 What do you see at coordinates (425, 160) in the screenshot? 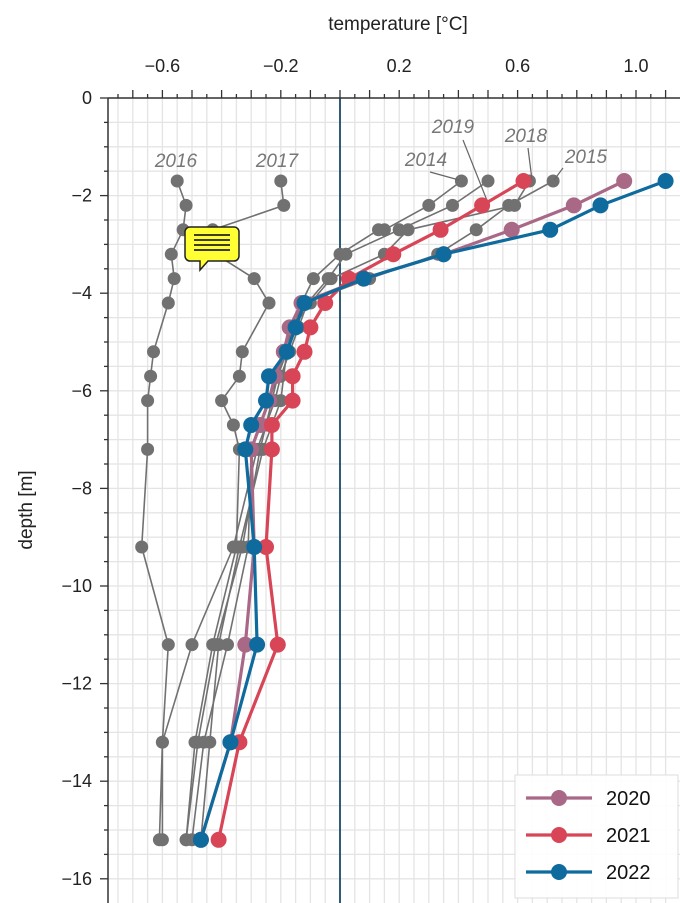
I see `annotation-2014: 2014` at bounding box center [425, 160].